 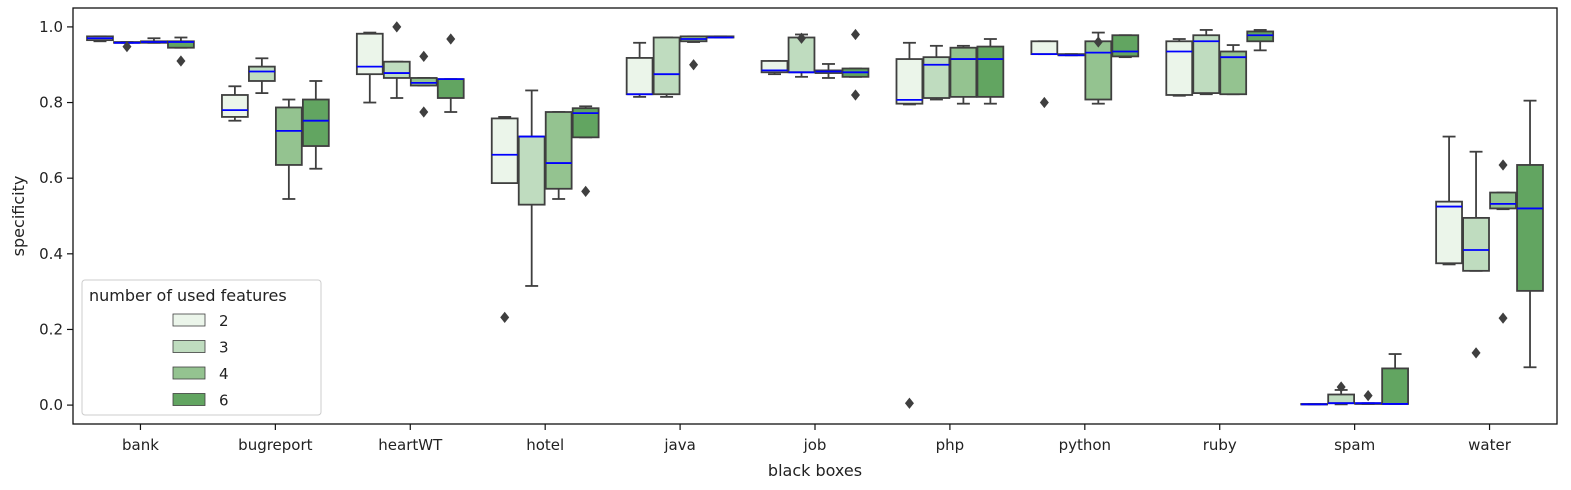 I want to click on x-axis-label: black boxes, so click(x=815, y=470).